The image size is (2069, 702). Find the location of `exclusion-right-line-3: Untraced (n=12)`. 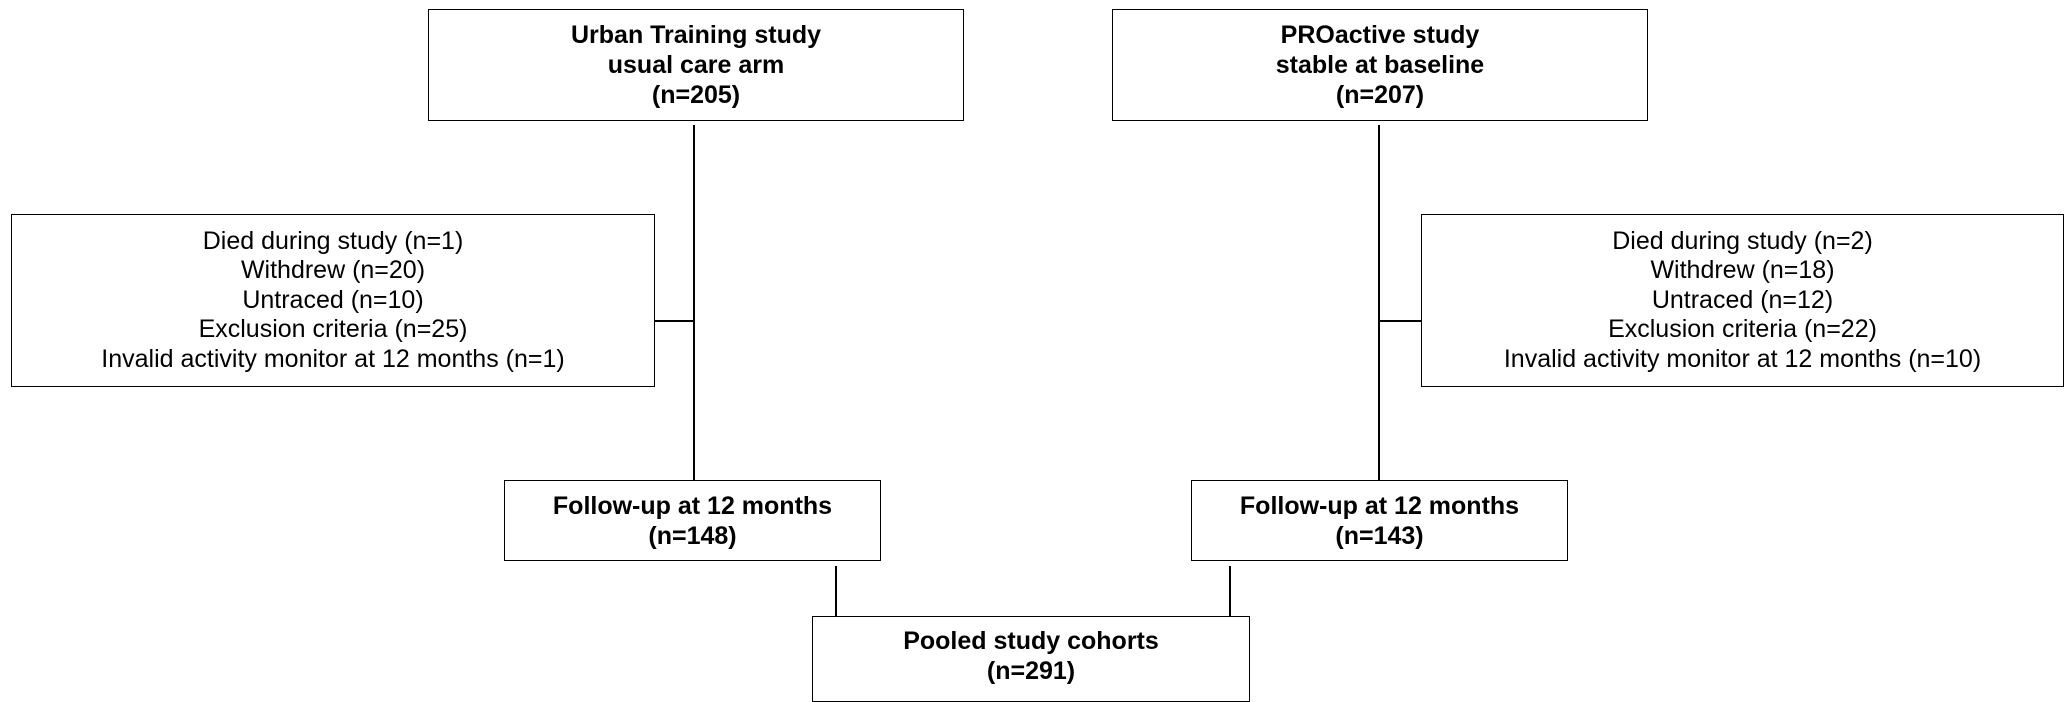

exclusion-right-line-3: Untraced (n=12) is located at coordinates (1742, 299).